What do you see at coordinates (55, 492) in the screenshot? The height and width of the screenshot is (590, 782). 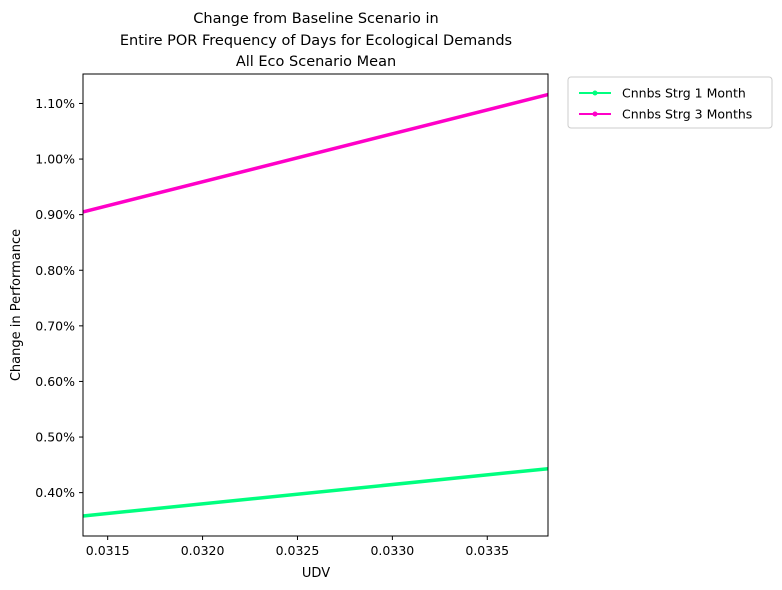 I see `y-tick-label: 0.40%` at bounding box center [55, 492].